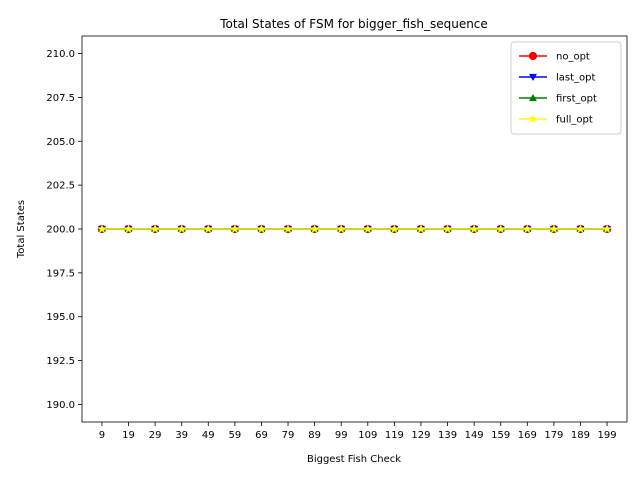  Describe the element at coordinates (155, 435) in the screenshot. I see `x-tick-label: 29` at that location.